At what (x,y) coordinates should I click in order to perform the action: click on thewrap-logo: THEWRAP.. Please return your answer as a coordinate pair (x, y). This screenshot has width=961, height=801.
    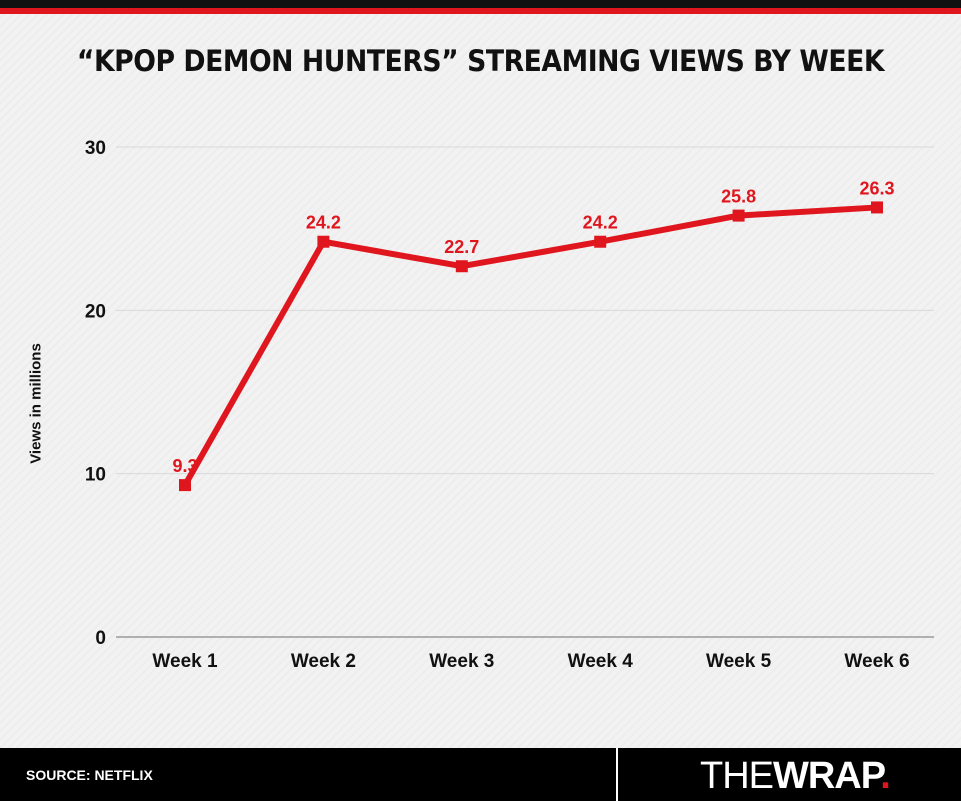
    Looking at the image, I should click on (795, 776).